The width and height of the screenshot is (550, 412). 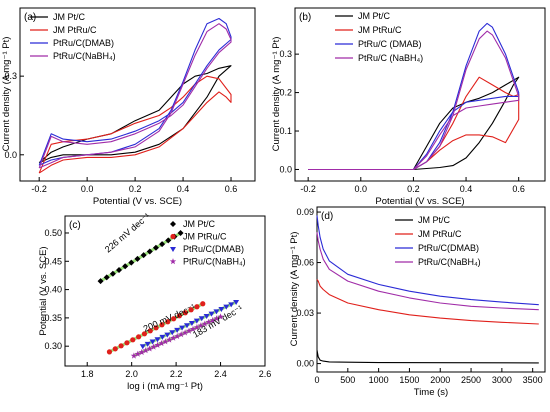 I want to click on x-tick-label: 1500, so click(x=409, y=380).